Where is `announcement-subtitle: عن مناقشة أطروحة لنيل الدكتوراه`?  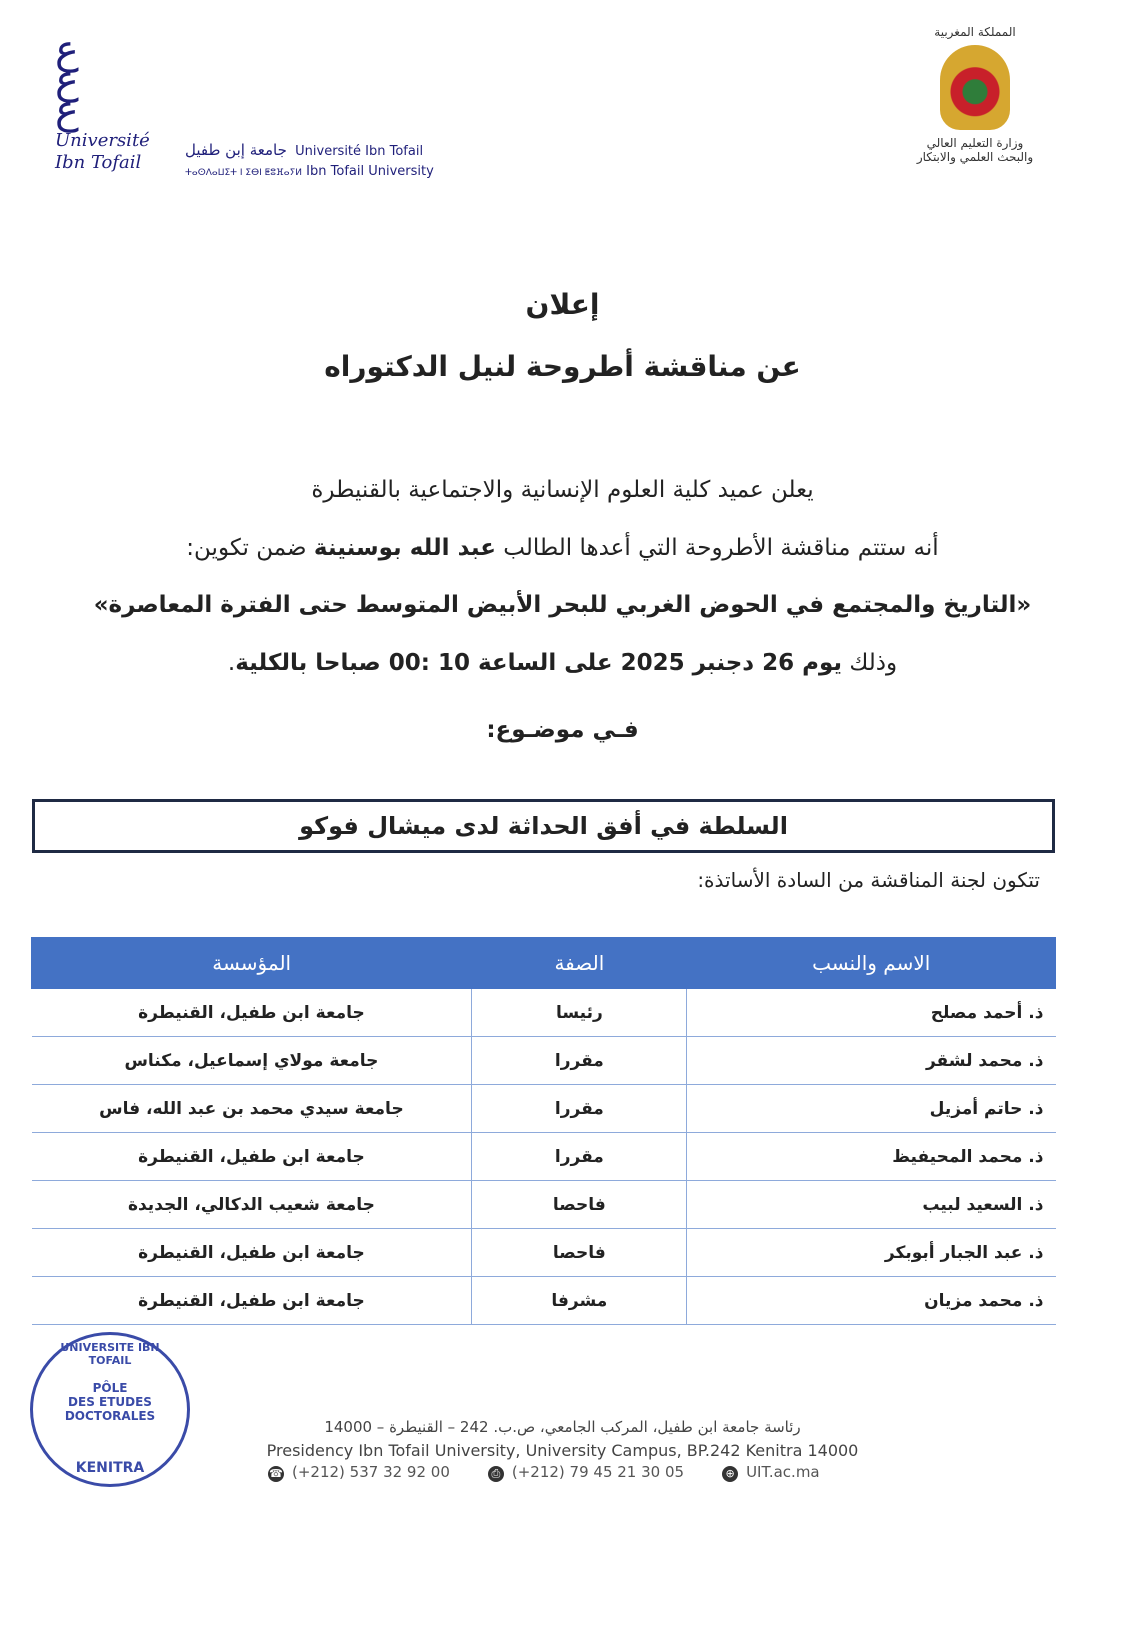 announcement-subtitle: عن مناقشة أطروحة لنيل الدكتوراه is located at coordinates (562, 366).